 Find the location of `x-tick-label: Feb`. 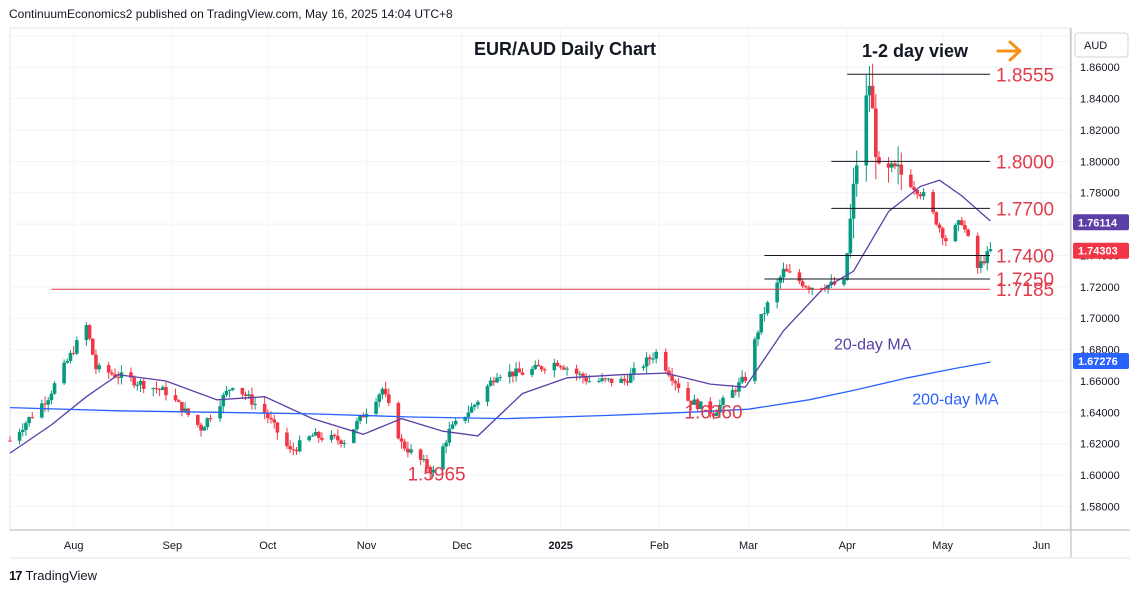

x-tick-label: Feb is located at coordinates (659, 546).